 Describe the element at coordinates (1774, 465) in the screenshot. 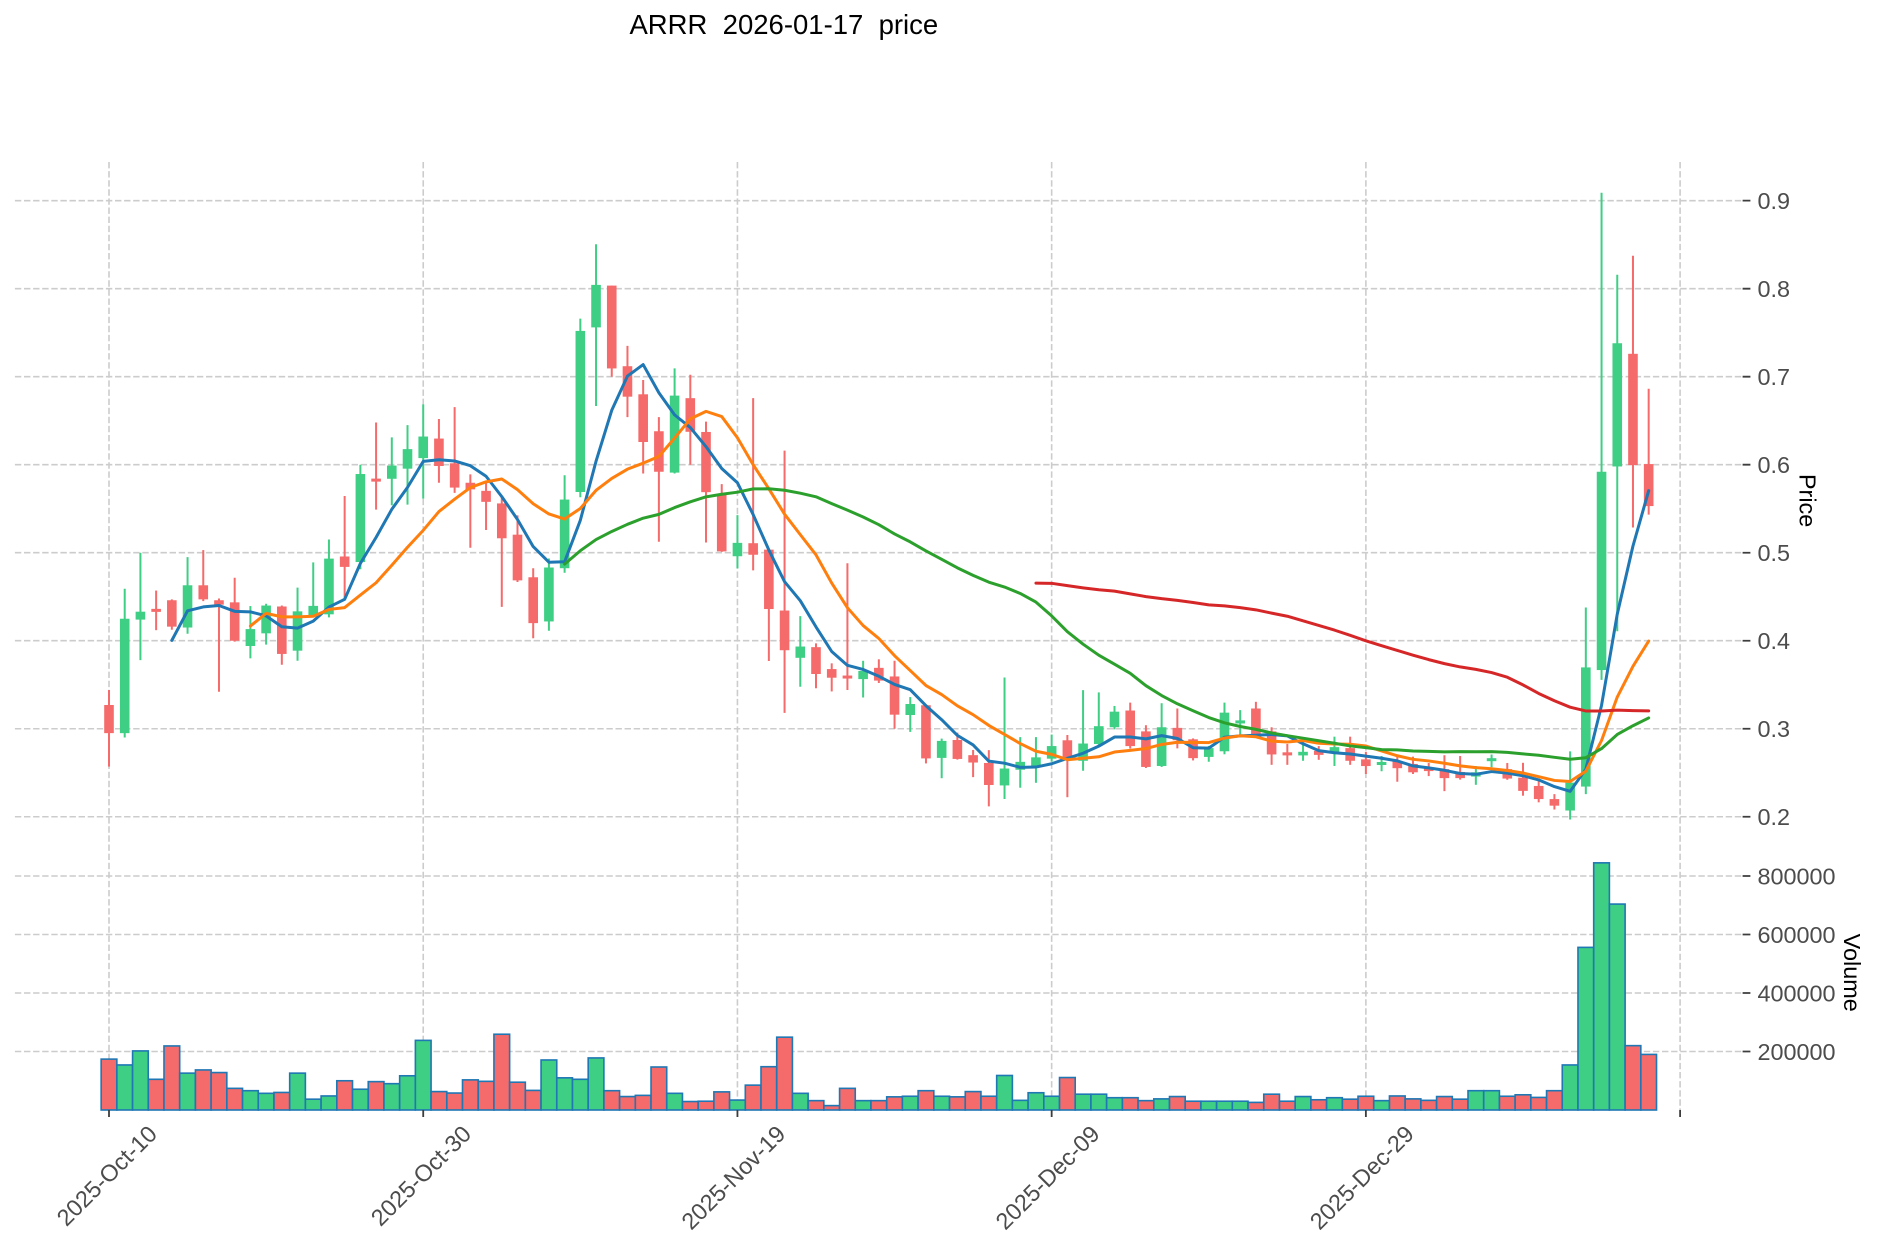

I see `svg-text: 0.6` at that location.